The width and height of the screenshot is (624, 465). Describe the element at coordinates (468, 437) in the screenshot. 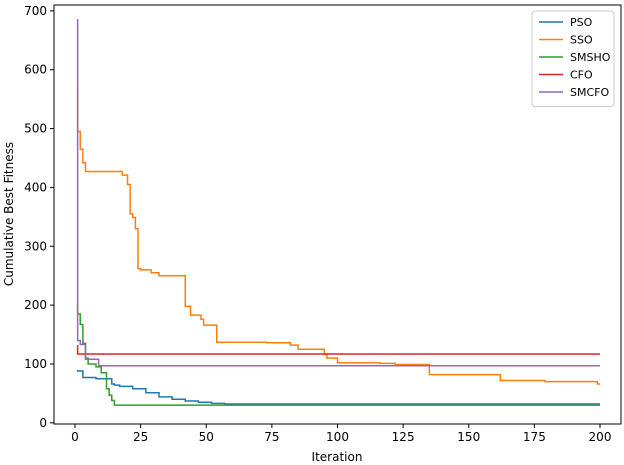

I see `x-tick-label: 150` at that location.